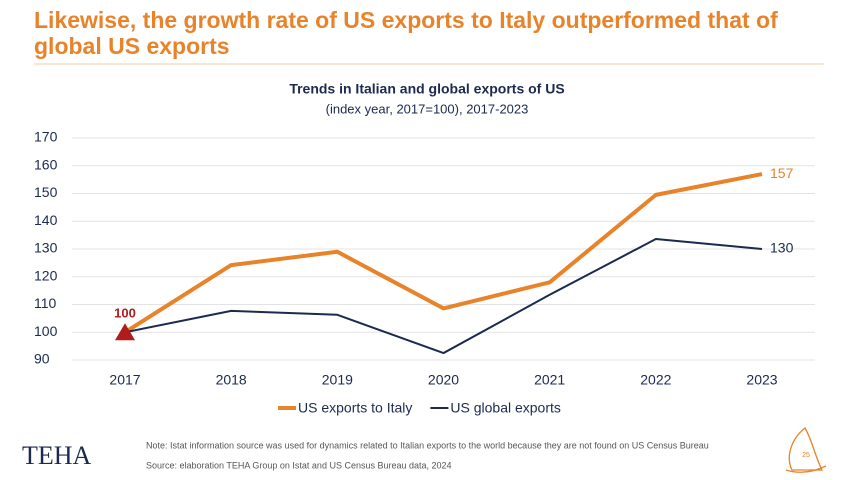 The height and width of the screenshot is (480, 853). What do you see at coordinates (45, 303) in the screenshot?
I see `y-tick-label: 110` at bounding box center [45, 303].